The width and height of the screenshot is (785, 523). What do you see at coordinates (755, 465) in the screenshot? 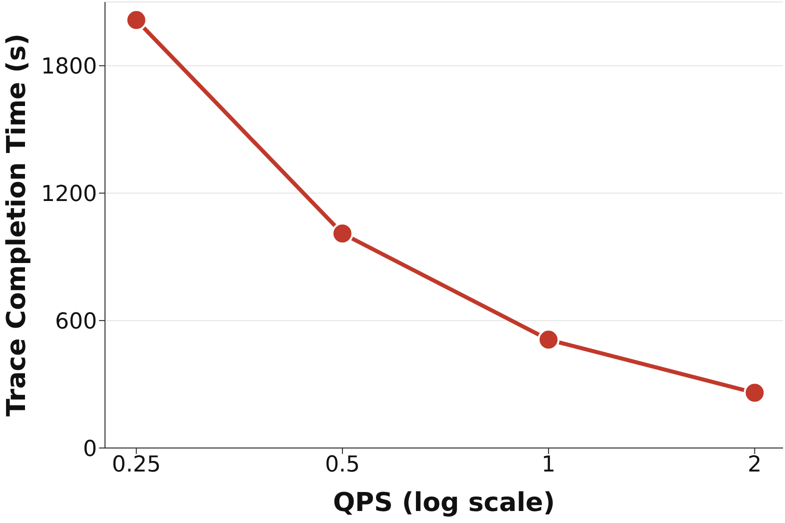
I see `x-tick-label: 2` at bounding box center [755, 465].